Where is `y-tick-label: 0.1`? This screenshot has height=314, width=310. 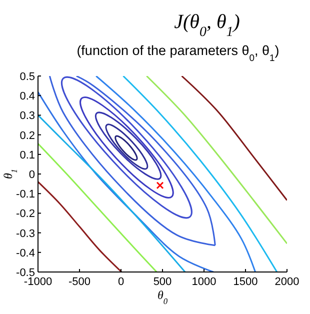
y-tick-label: 0.1 is located at coordinates (27, 155).